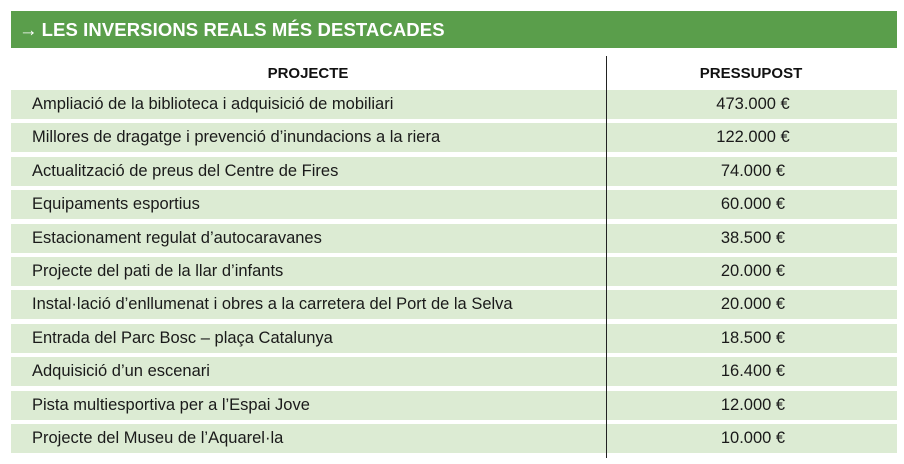 The width and height of the screenshot is (904, 464). Describe the element at coordinates (454, 73) in the screenshot. I see `table-header: PROJECTE PRESSUPOST` at that location.